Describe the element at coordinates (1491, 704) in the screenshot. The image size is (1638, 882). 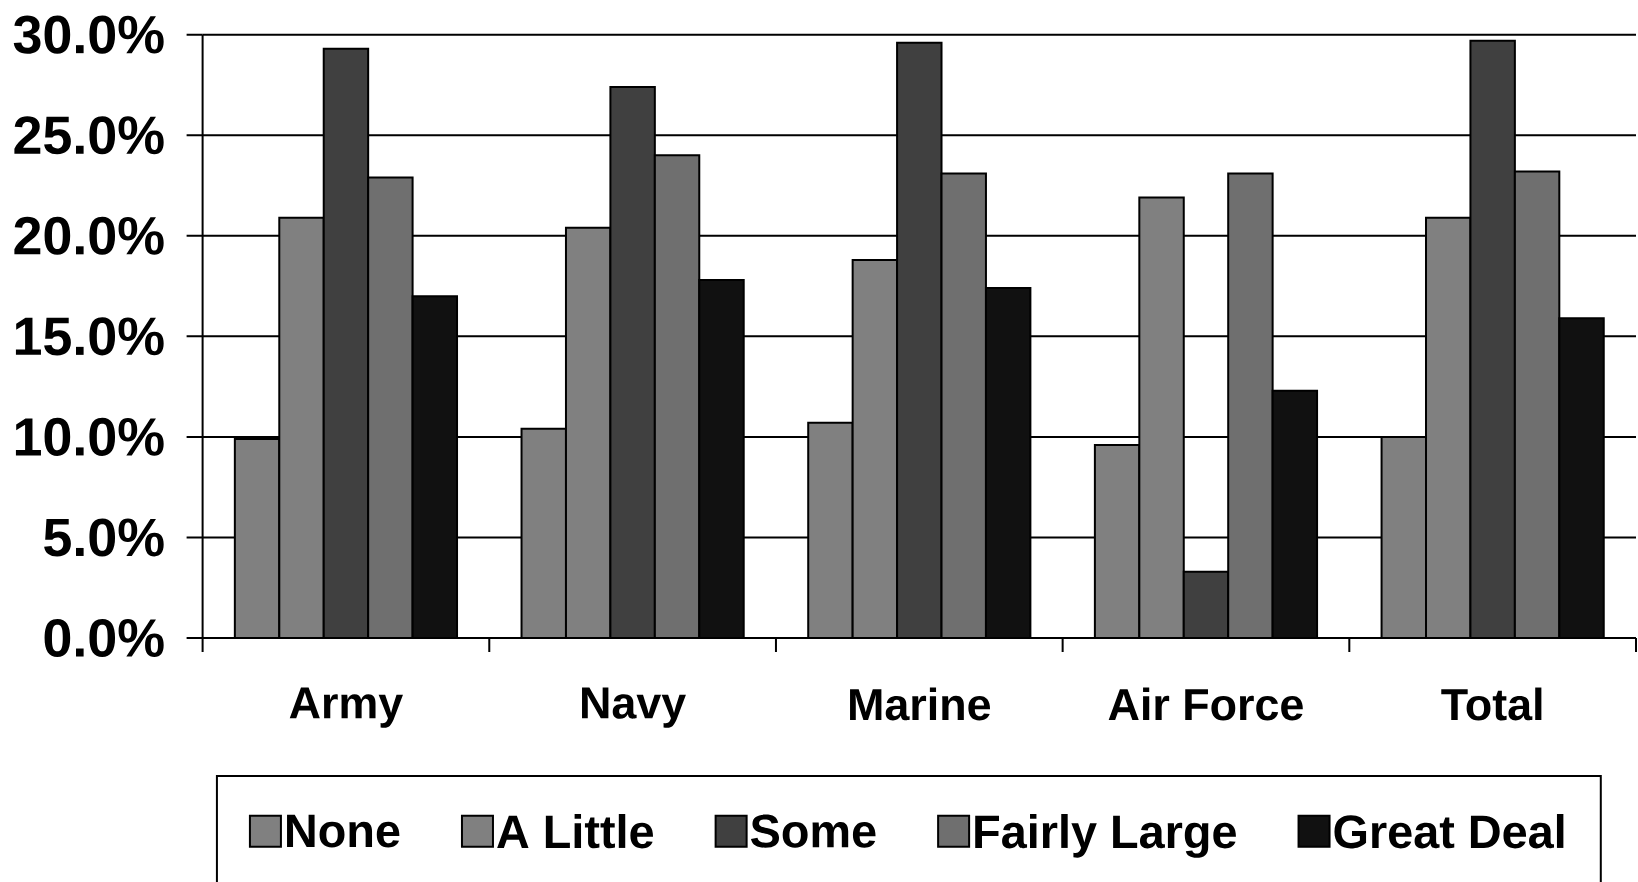
I see `x-tick-label: Total` at that location.